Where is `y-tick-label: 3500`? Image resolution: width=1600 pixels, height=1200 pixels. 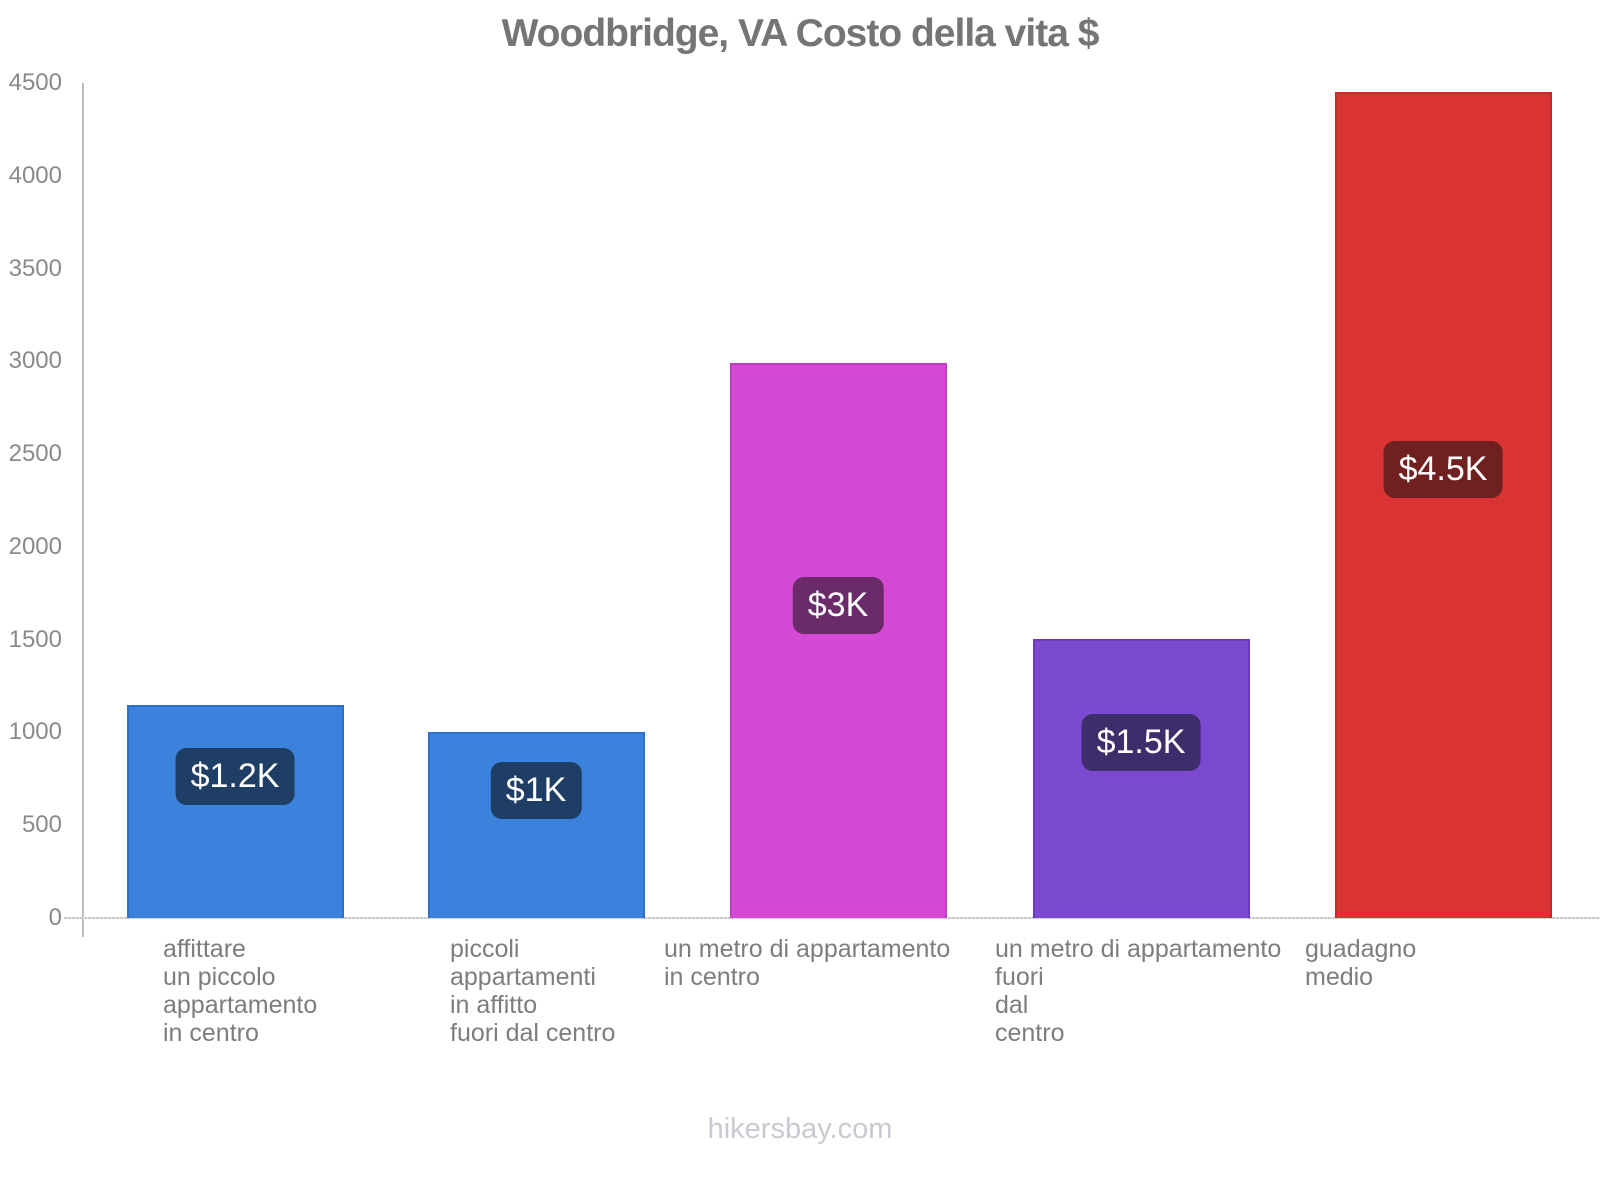
y-tick-label: 3500 is located at coordinates (35, 268).